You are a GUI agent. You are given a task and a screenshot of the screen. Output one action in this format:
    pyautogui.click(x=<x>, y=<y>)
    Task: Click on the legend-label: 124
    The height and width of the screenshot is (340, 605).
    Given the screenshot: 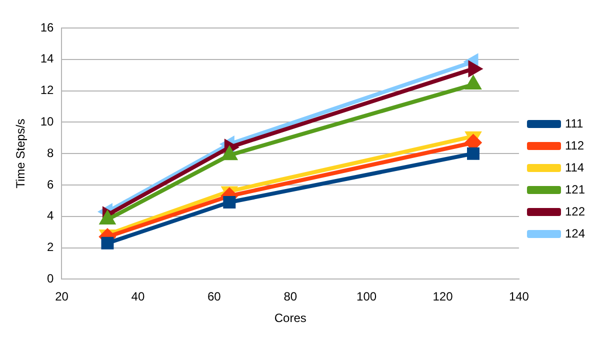 What is the action you would take?
    pyautogui.click(x=575, y=233)
    